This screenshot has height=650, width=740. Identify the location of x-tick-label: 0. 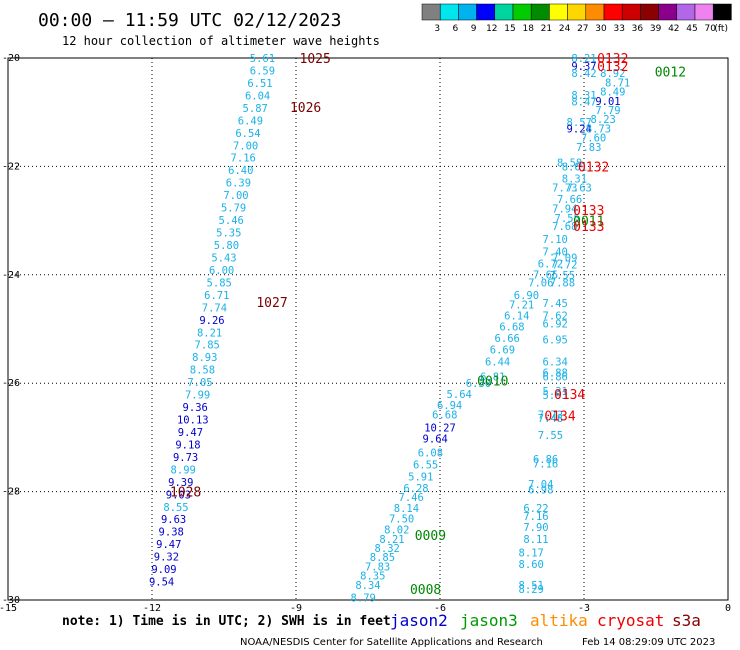
(728, 608).